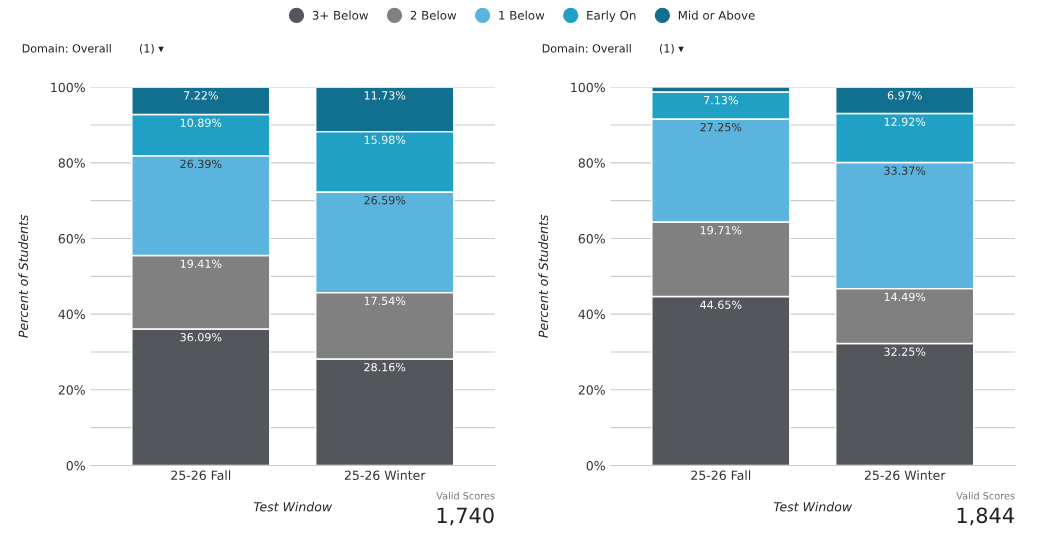 The height and width of the screenshot is (535, 1040). Describe the element at coordinates (905, 121) in the screenshot. I see `data-label: 12.92%` at that location.